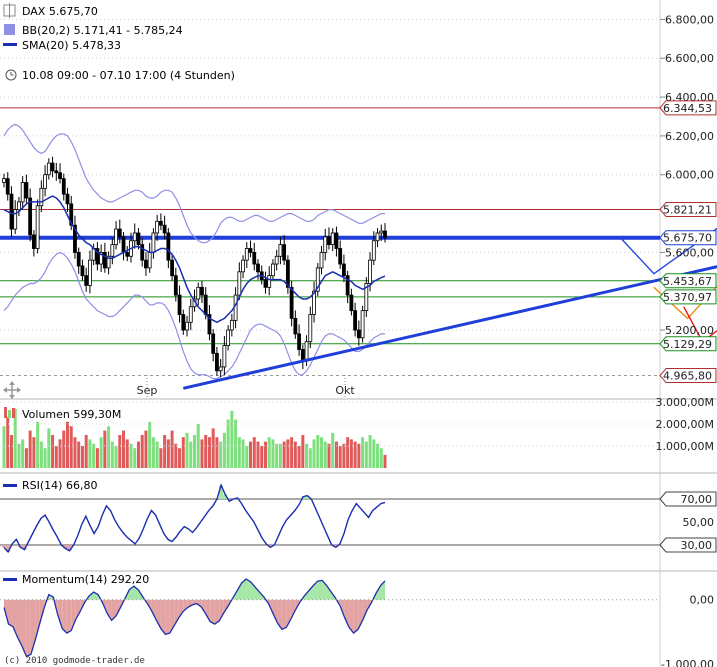  Describe the element at coordinates (687, 297) in the screenshot. I see `price-tag-label: 5.370,97` at that location.